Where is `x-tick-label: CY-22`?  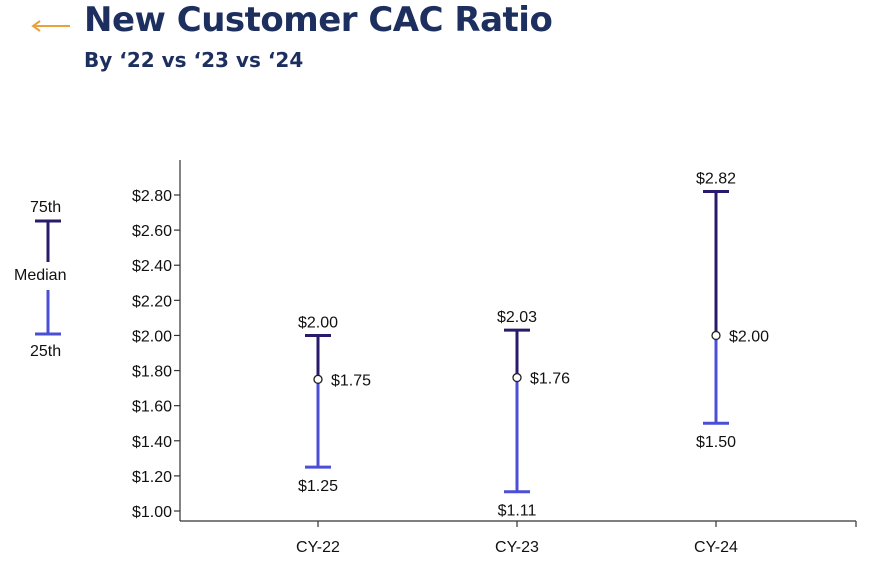
x-tick-label: CY-22 is located at coordinates (318, 547).